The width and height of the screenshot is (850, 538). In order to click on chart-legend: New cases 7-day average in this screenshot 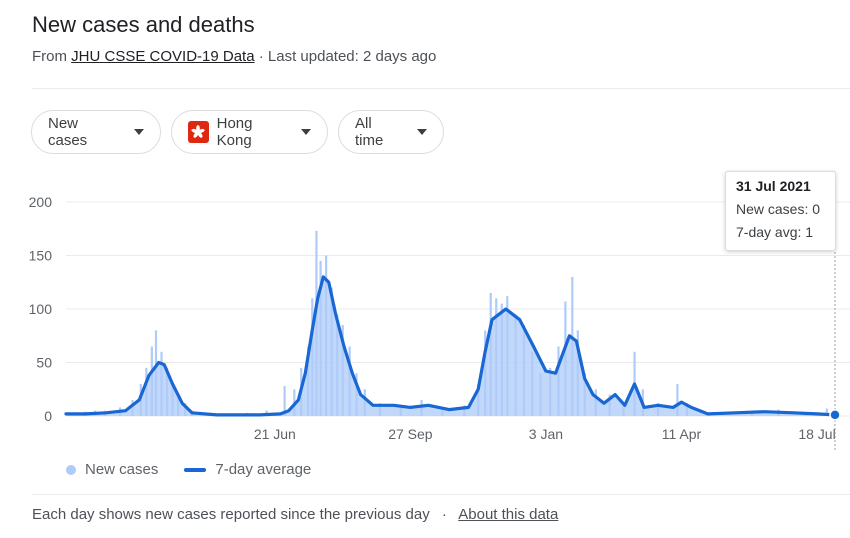, I will do `click(188, 469)`.